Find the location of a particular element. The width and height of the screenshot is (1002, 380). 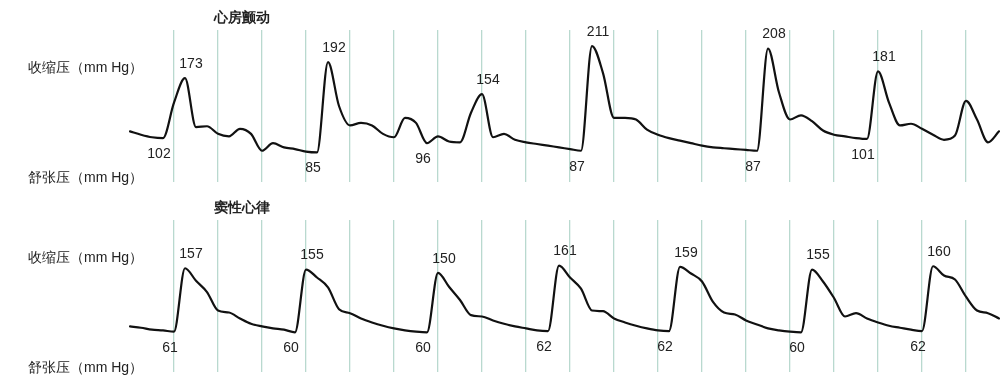

data-label: 160 is located at coordinates (939, 251).